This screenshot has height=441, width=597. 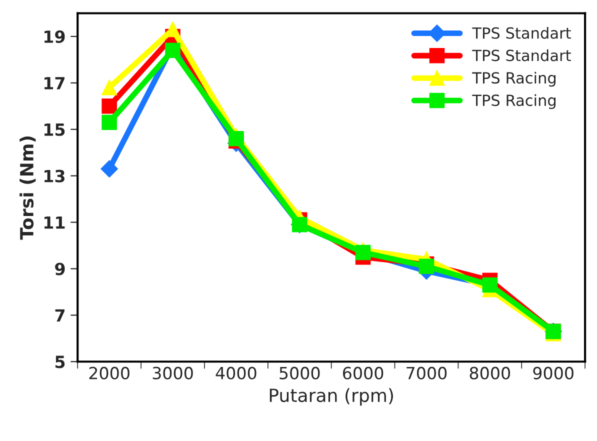 What do you see at coordinates (331, 397) in the screenshot?
I see `x-axis-title: Putaran (rpm)` at bounding box center [331, 397].